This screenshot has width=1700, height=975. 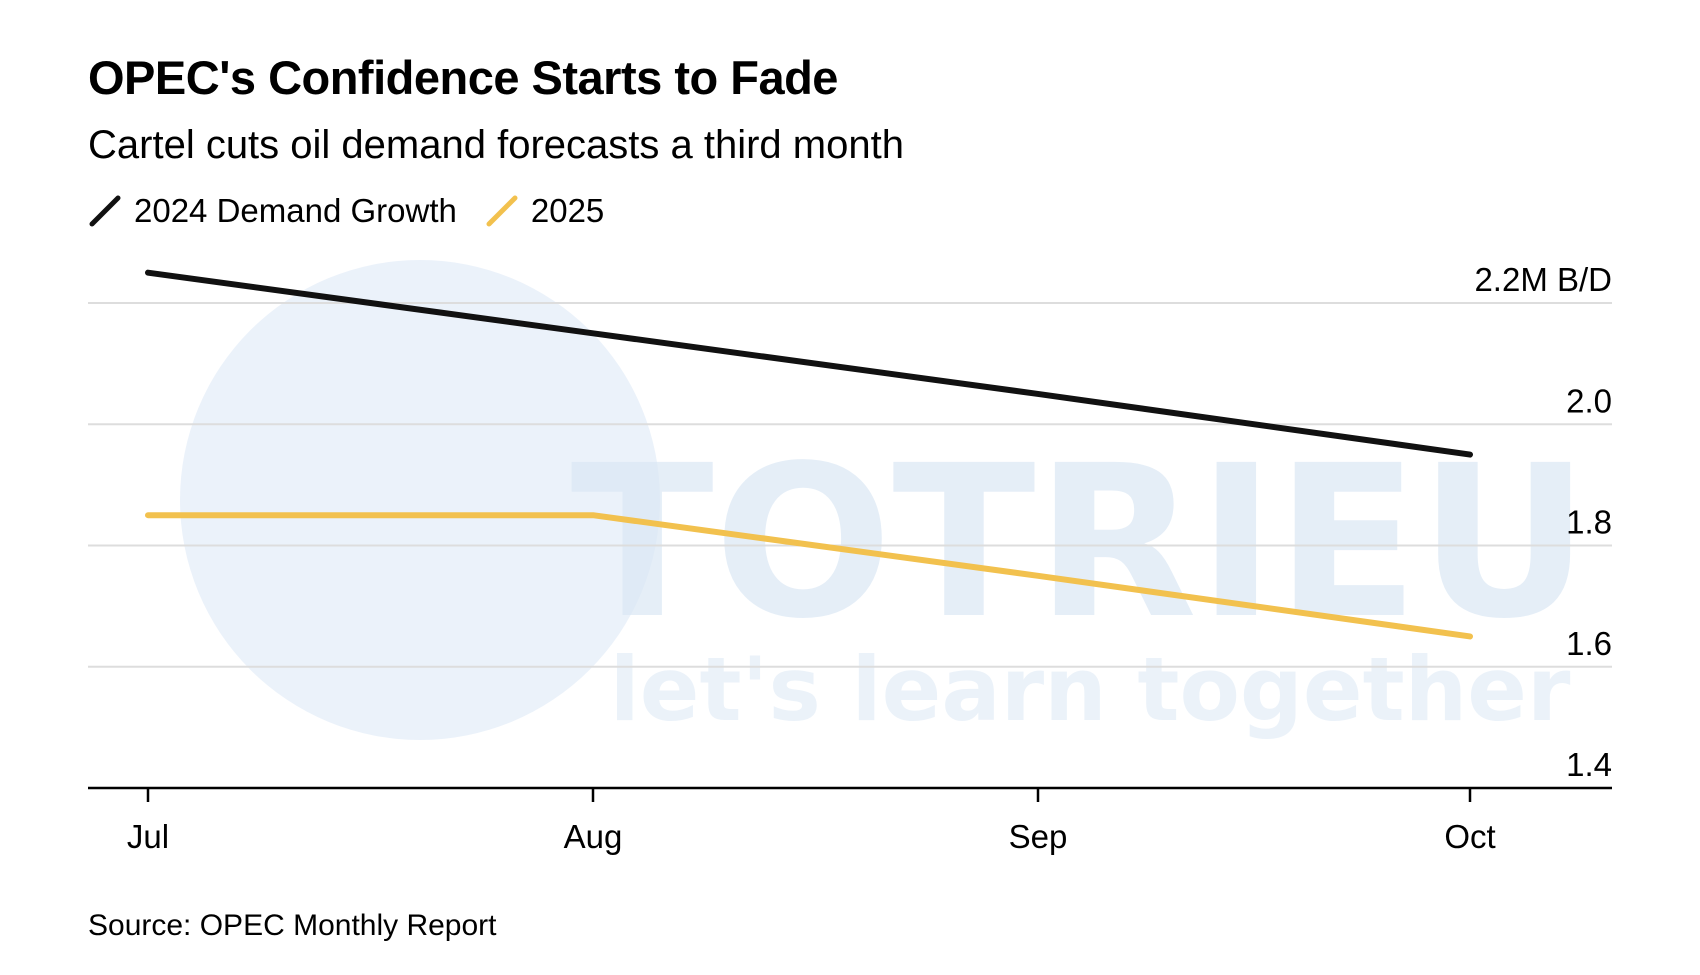 I want to click on legend-label-2025: 2025, so click(x=567, y=210).